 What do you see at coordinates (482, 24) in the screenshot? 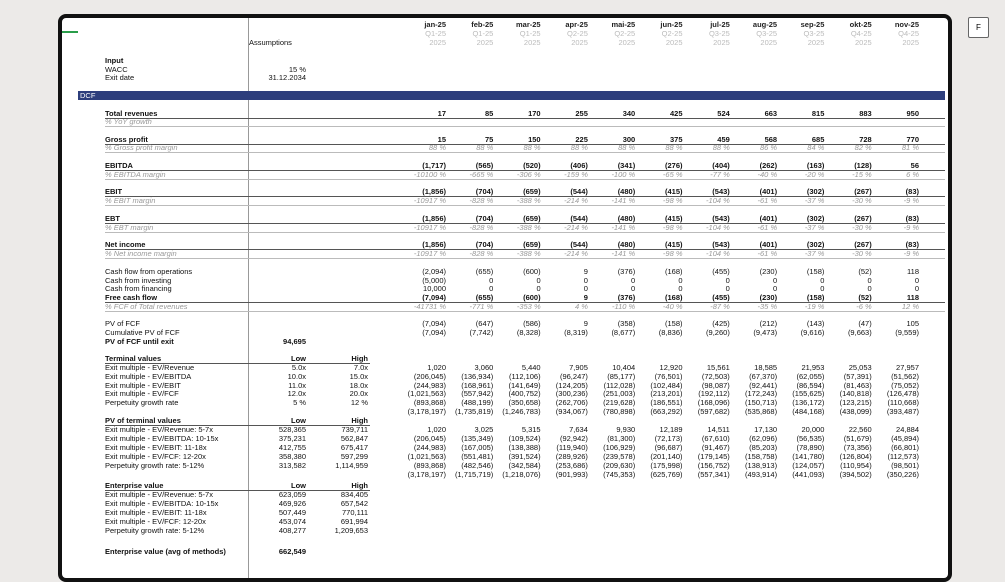
I see `month-header: feb-25` at bounding box center [482, 24].